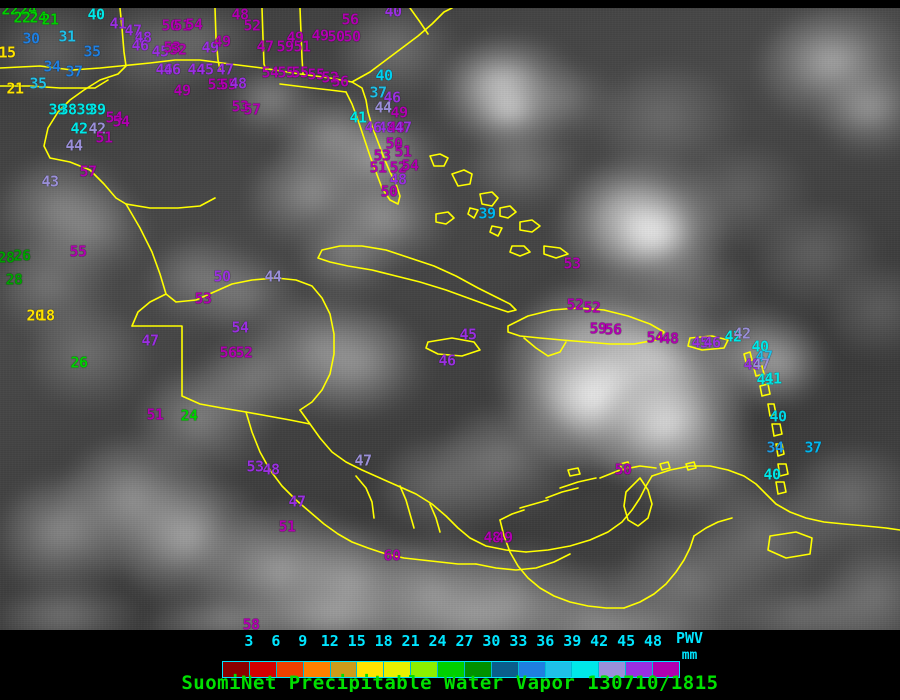 This screenshot has width=900, height=700. I want to click on station-value: 26, so click(22, 255).